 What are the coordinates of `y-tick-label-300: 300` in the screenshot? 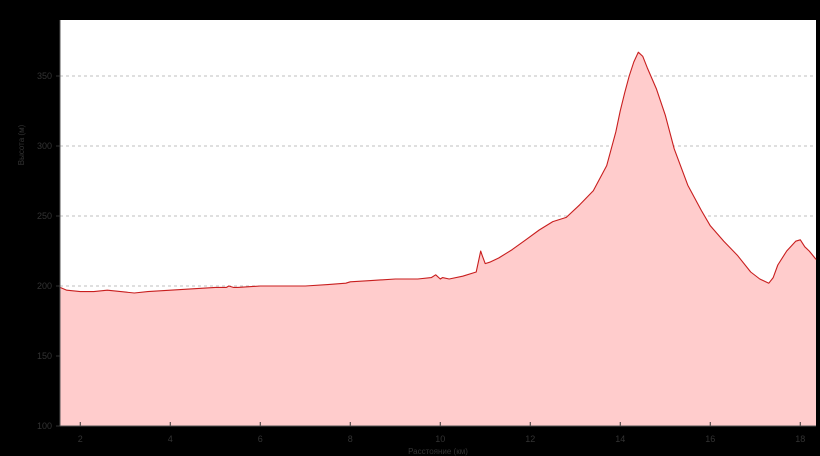 It's located at (44, 146).